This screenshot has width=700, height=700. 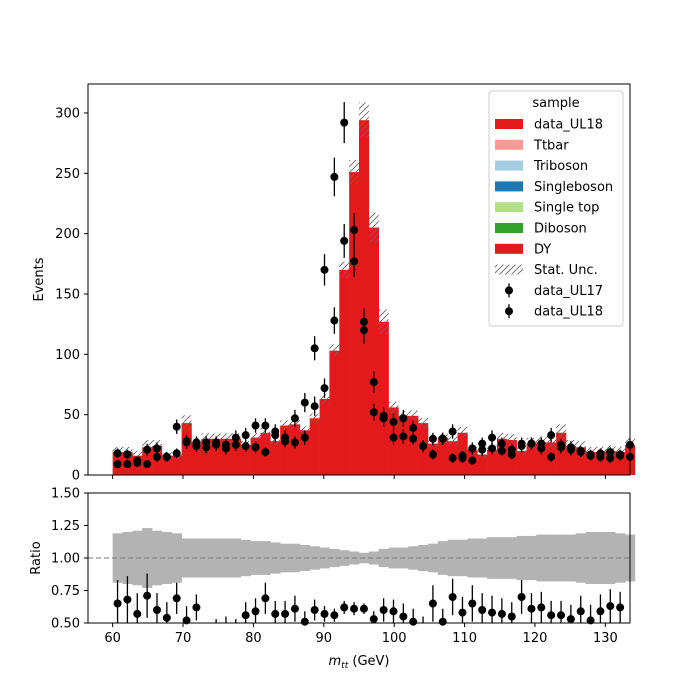 What do you see at coordinates (71, 415) in the screenshot?
I see `y-tick-label: 50` at bounding box center [71, 415].